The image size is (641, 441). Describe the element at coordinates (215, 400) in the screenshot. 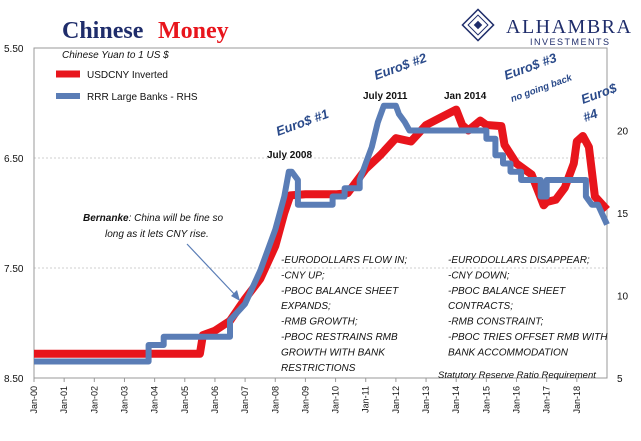

I see `x-tick-label: Jan-06` at that location.